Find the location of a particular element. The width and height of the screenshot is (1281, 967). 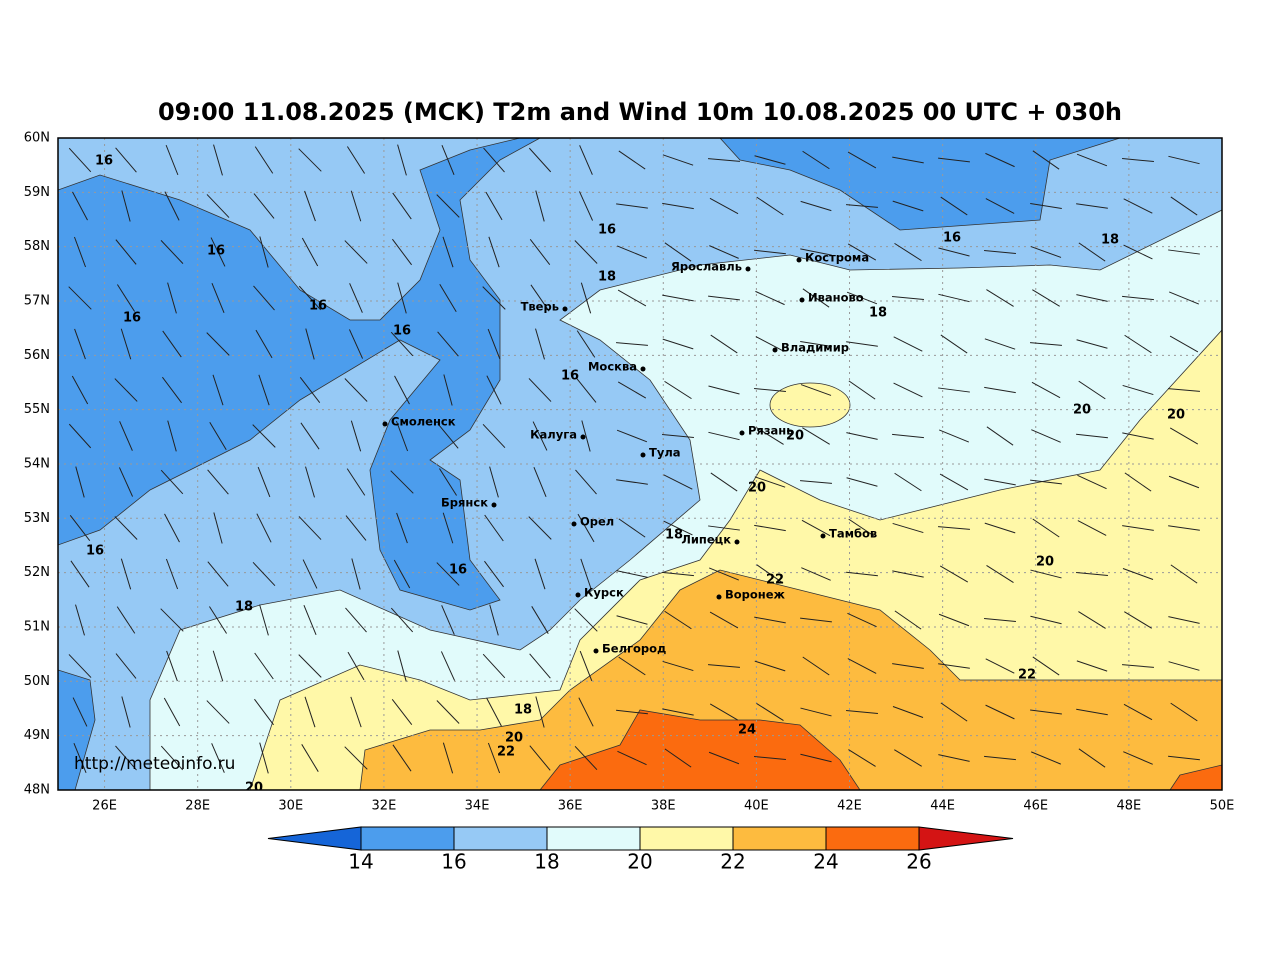

colorbar-tick-label: 22 is located at coordinates (732, 862).